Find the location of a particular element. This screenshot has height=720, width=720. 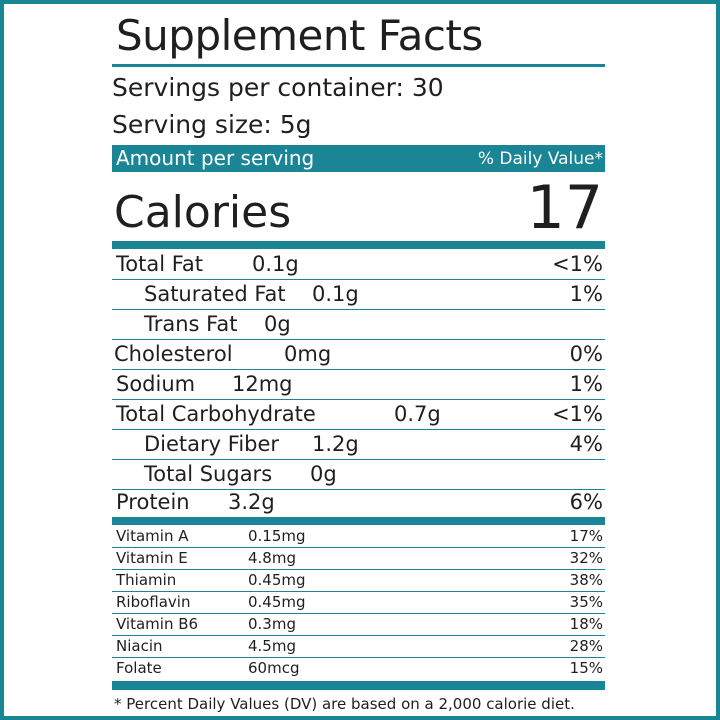

vitamin-amount: 4.8mg is located at coordinates (272, 558).